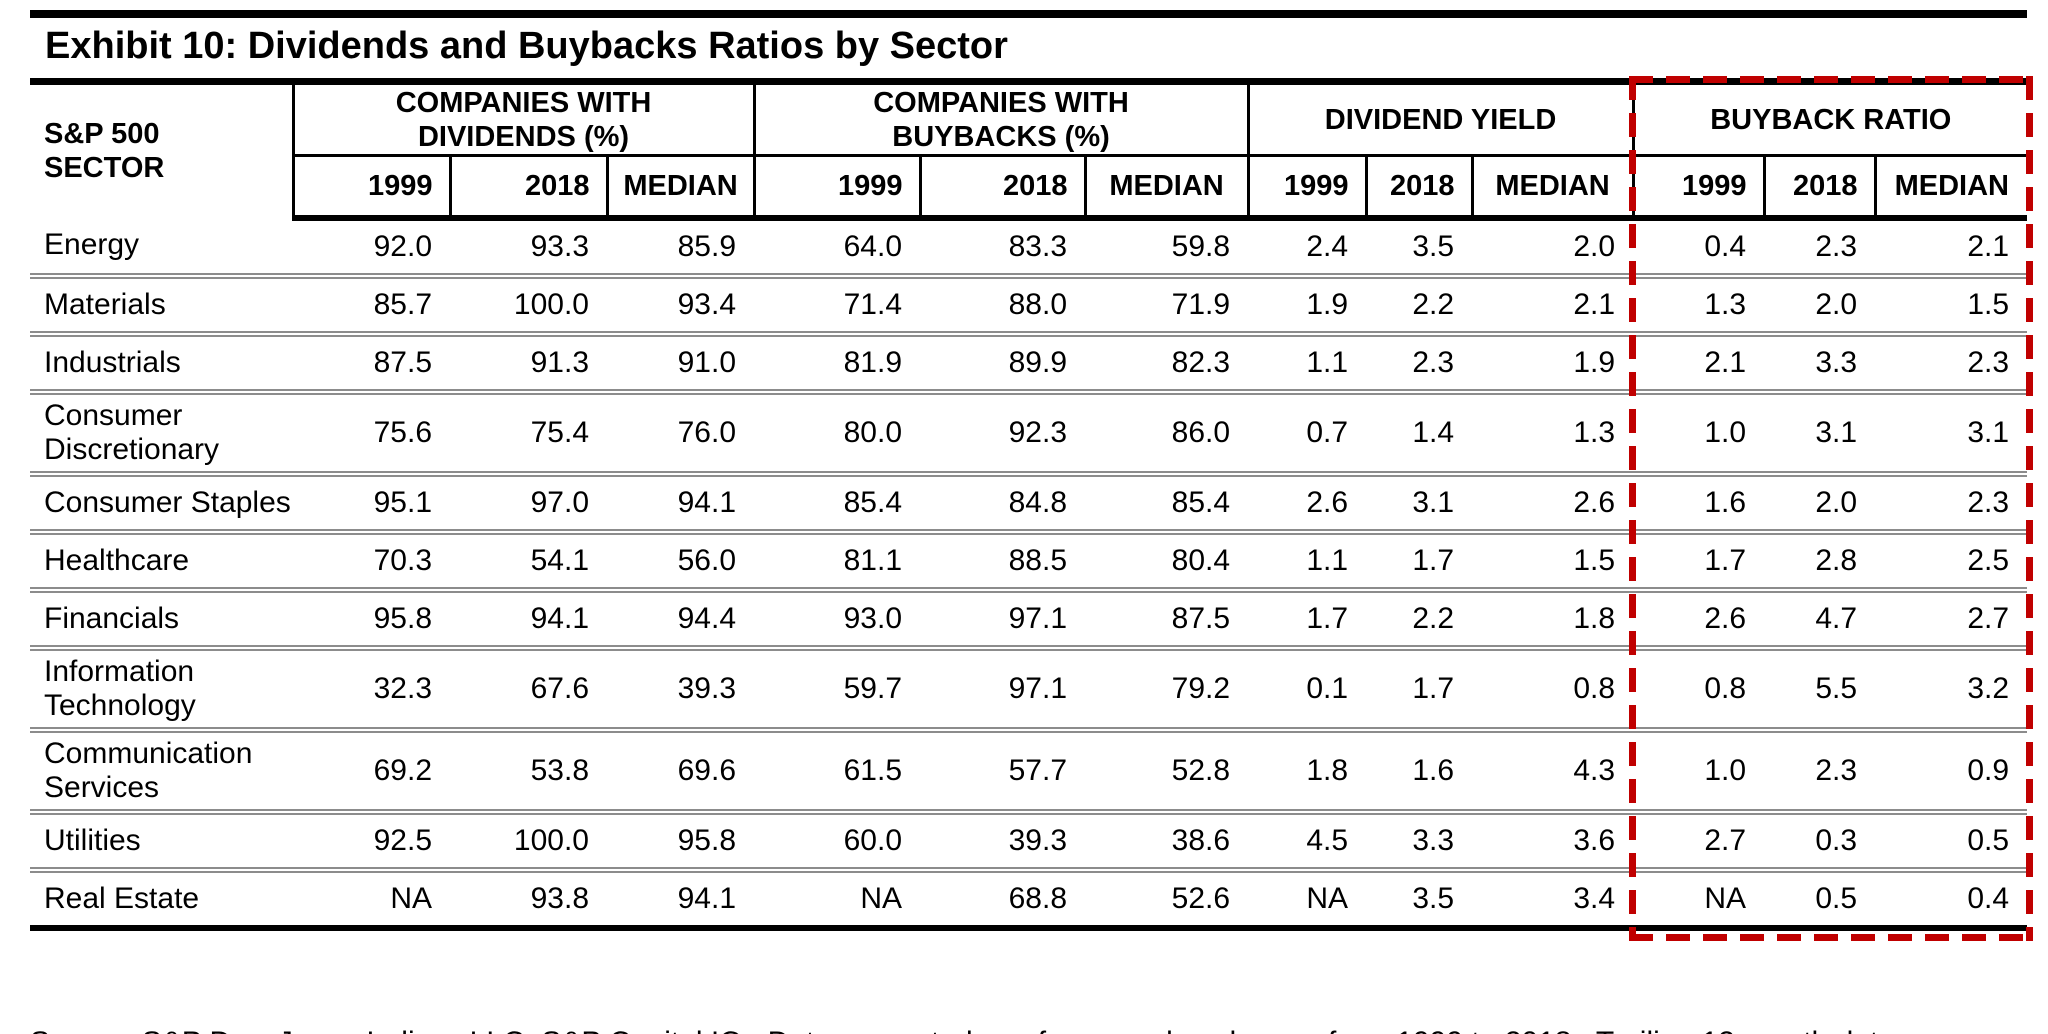 This screenshot has height=1034, width=2048. What do you see at coordinates (1951, 431) in the screenshot?
I see `value-cell: 3.1` at bounding box center [1951, 431].